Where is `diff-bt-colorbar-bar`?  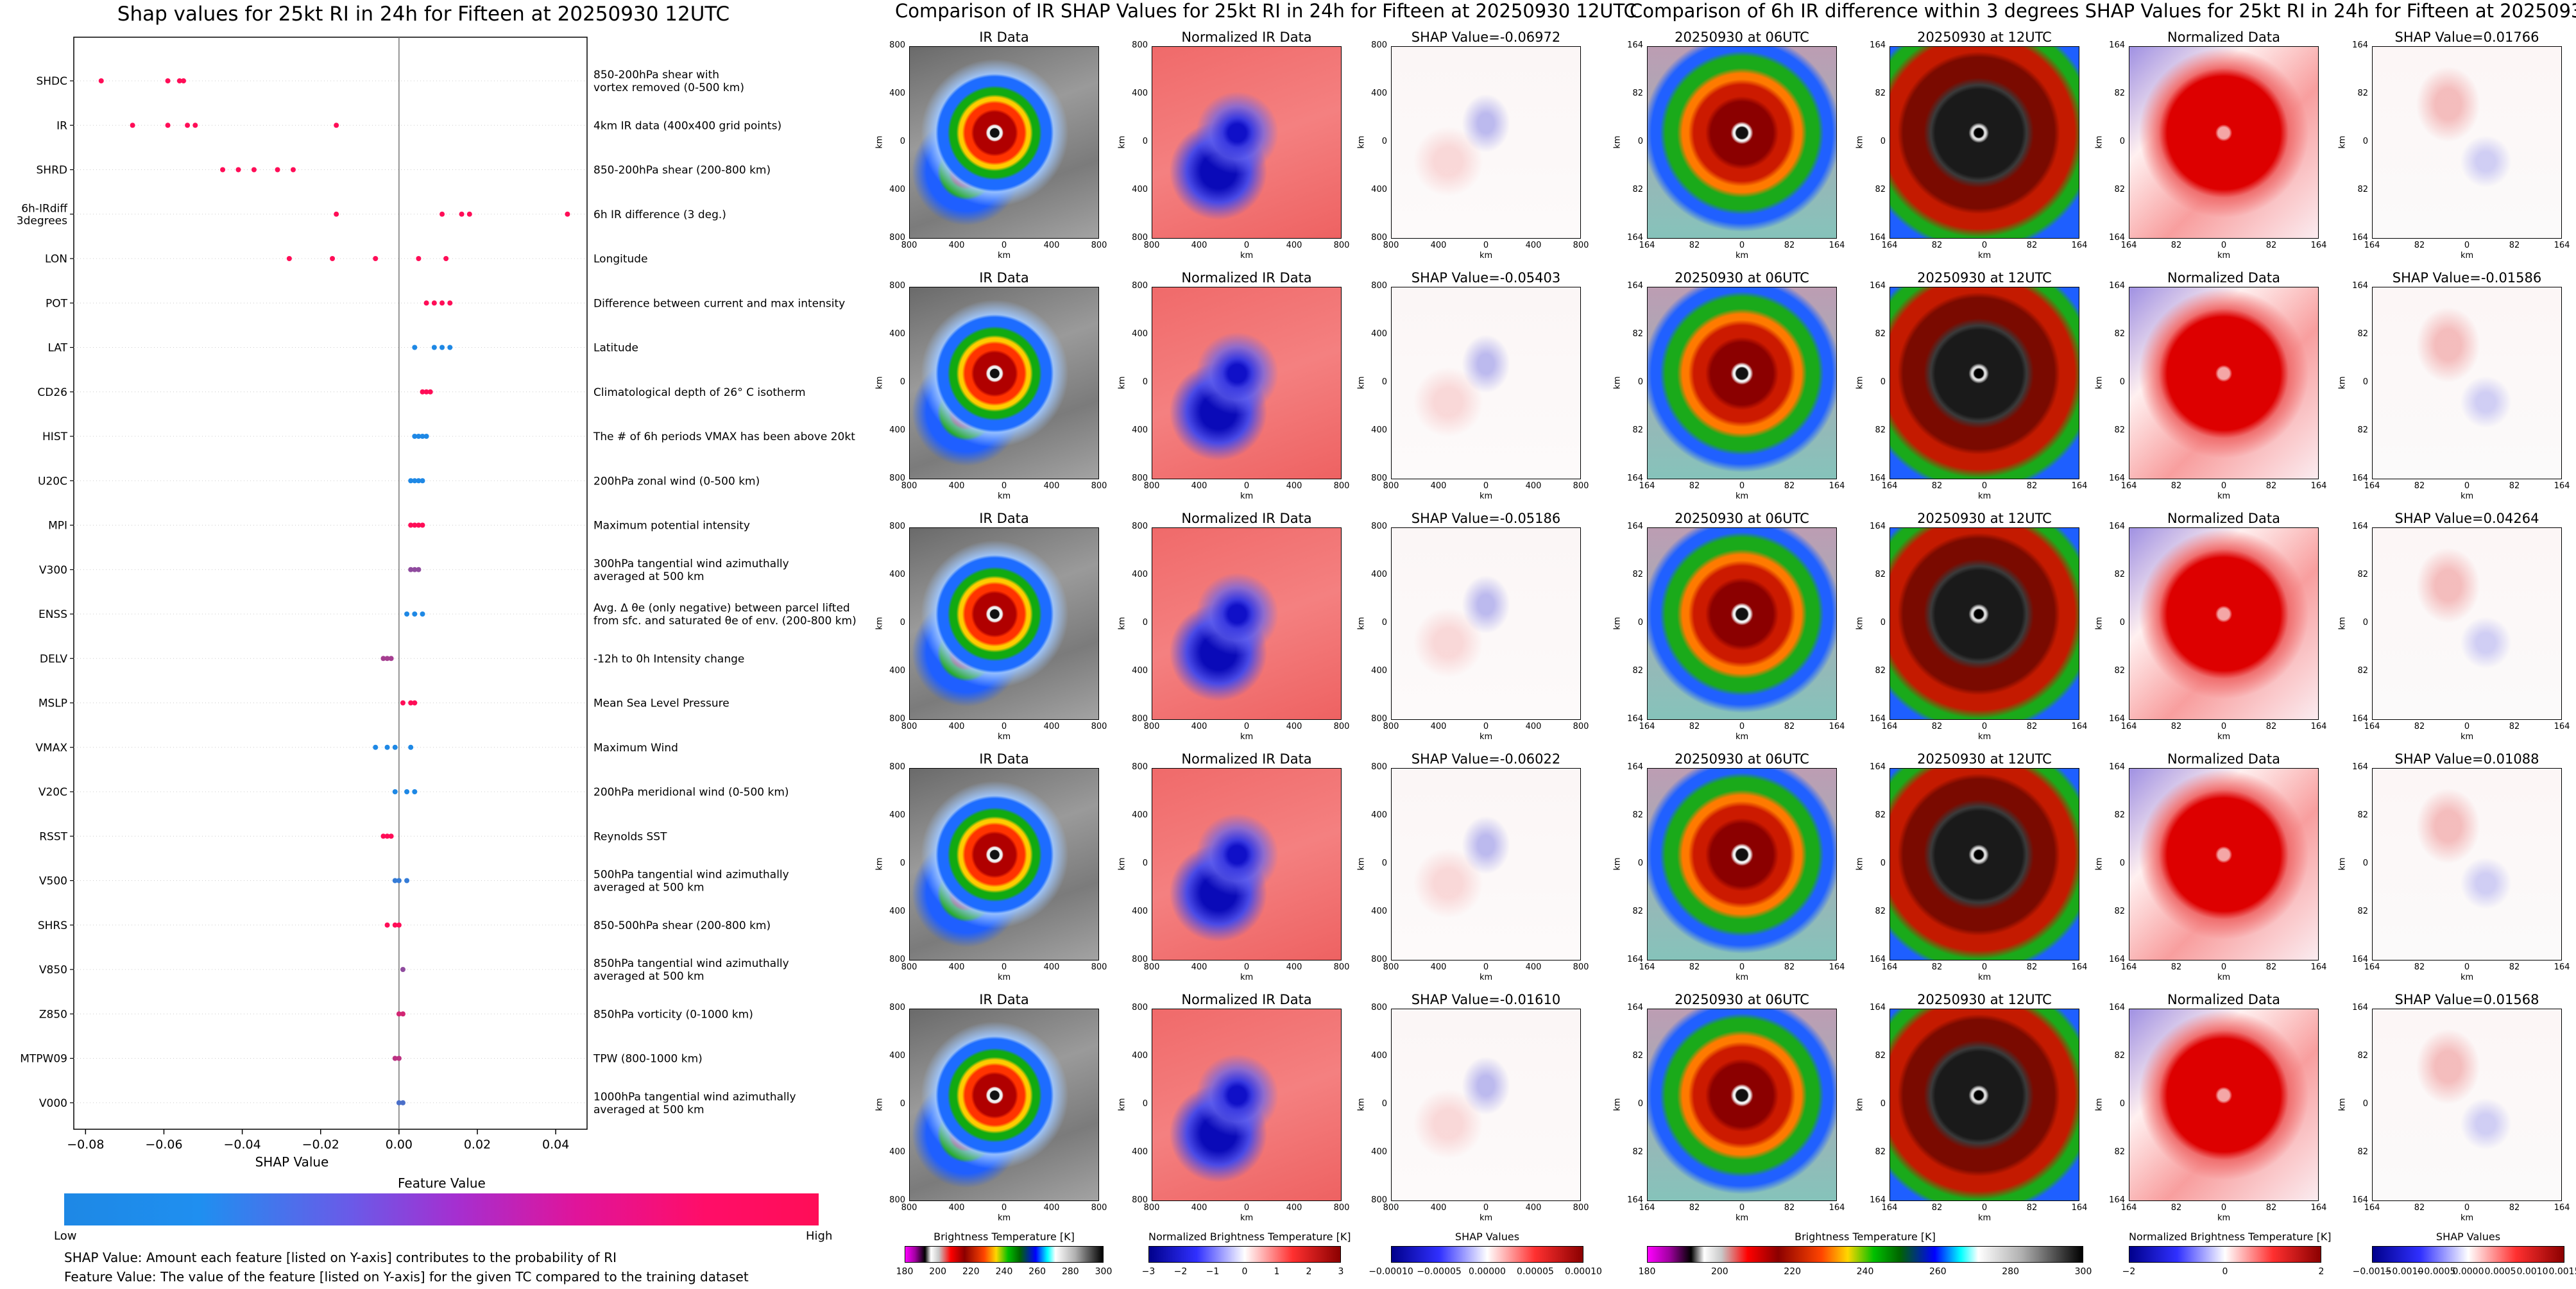 diff-bt-colorbar-bar is located at coordinates (1865, 1254).